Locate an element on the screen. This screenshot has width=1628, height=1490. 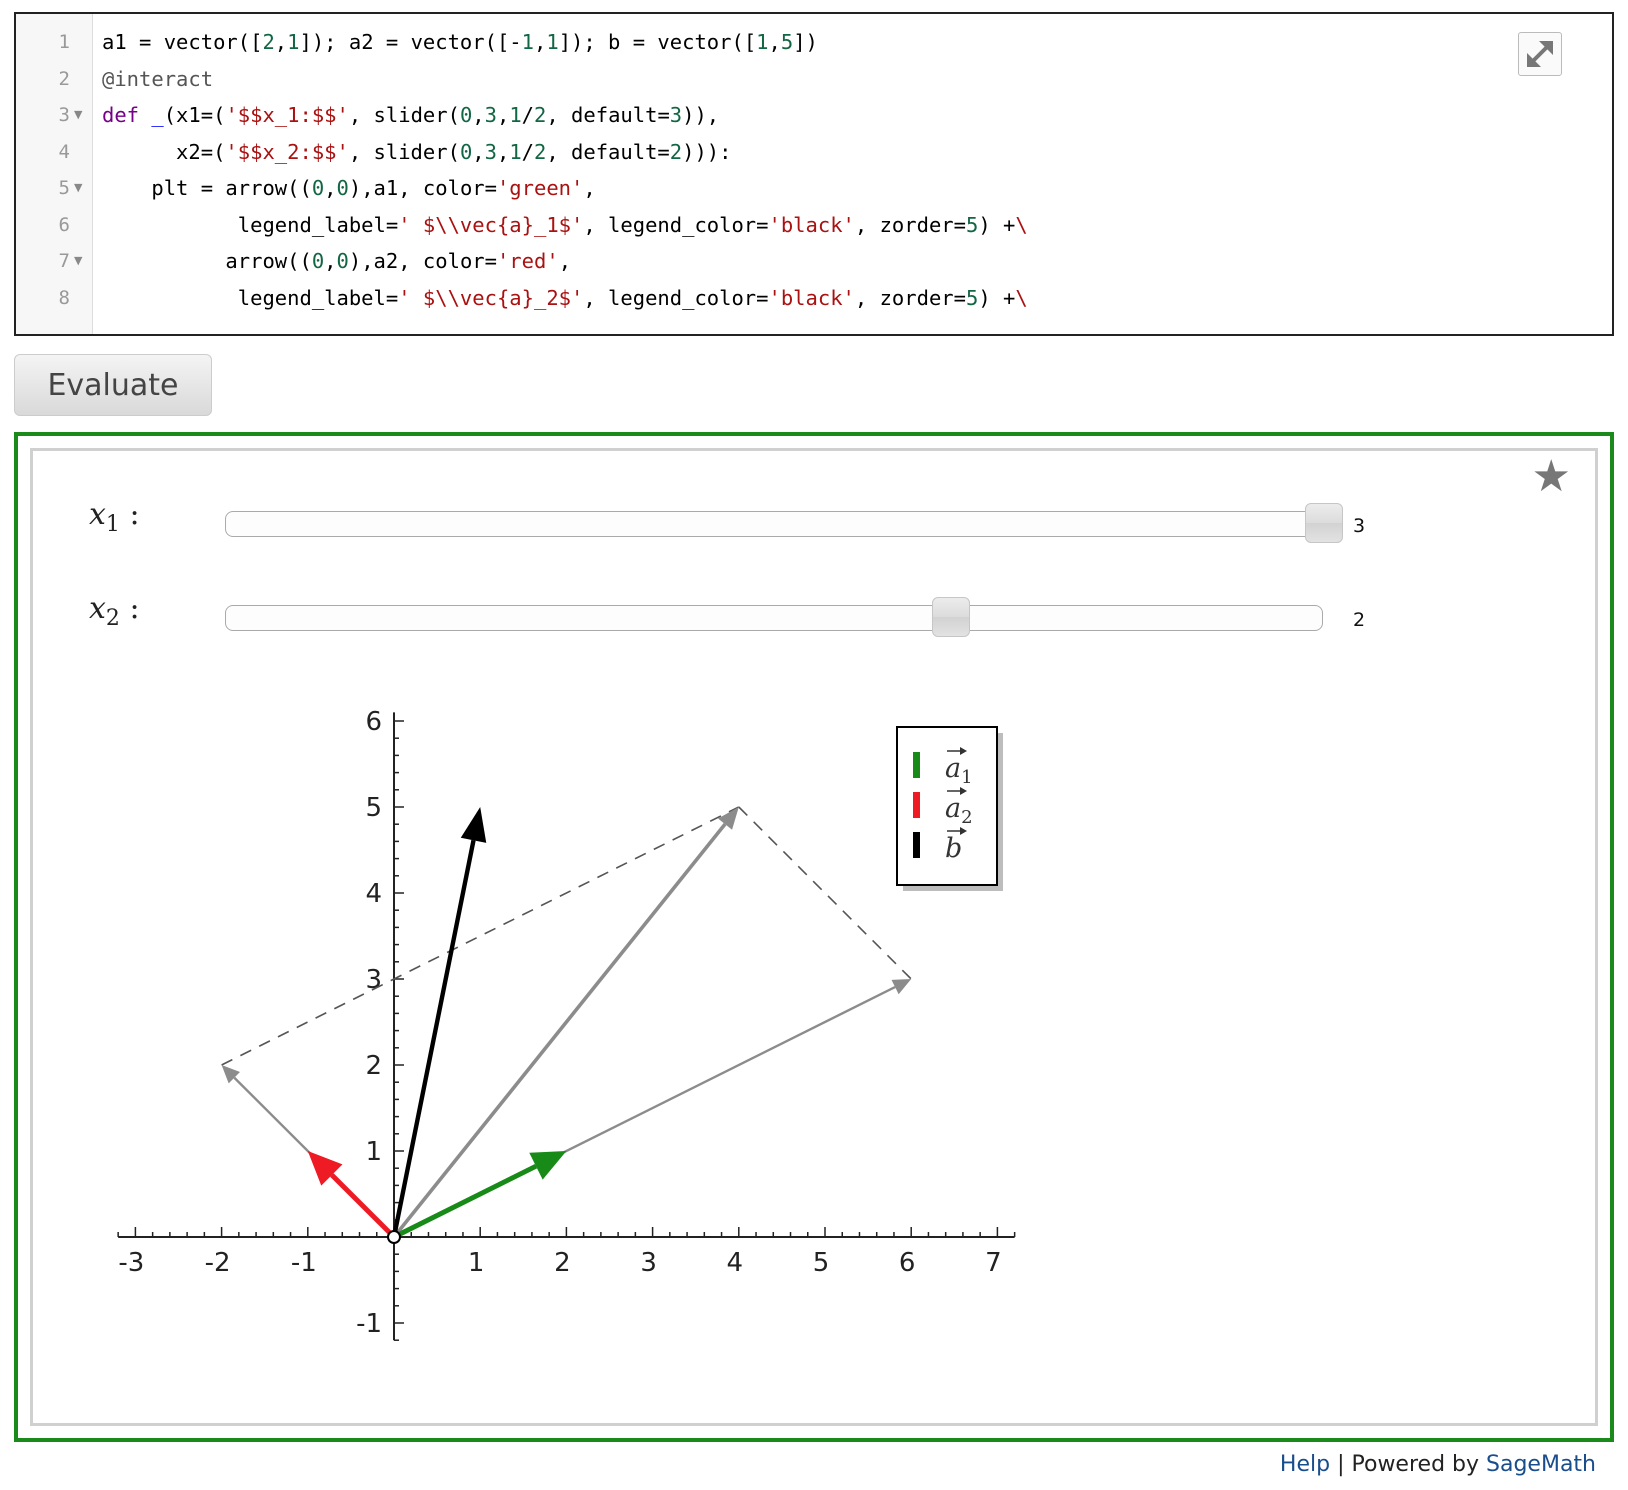
y-tick-label: 3 is located at coordinates (373, 980).